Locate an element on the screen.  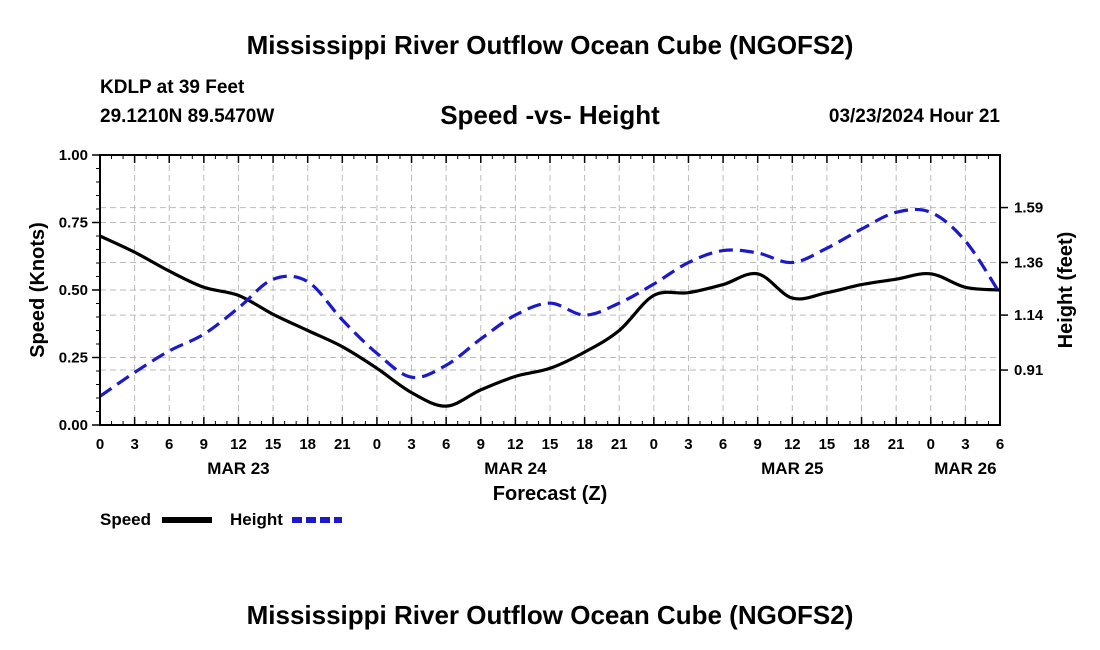
y-tick-label: 0.25 is located at coordinates (73, 358).